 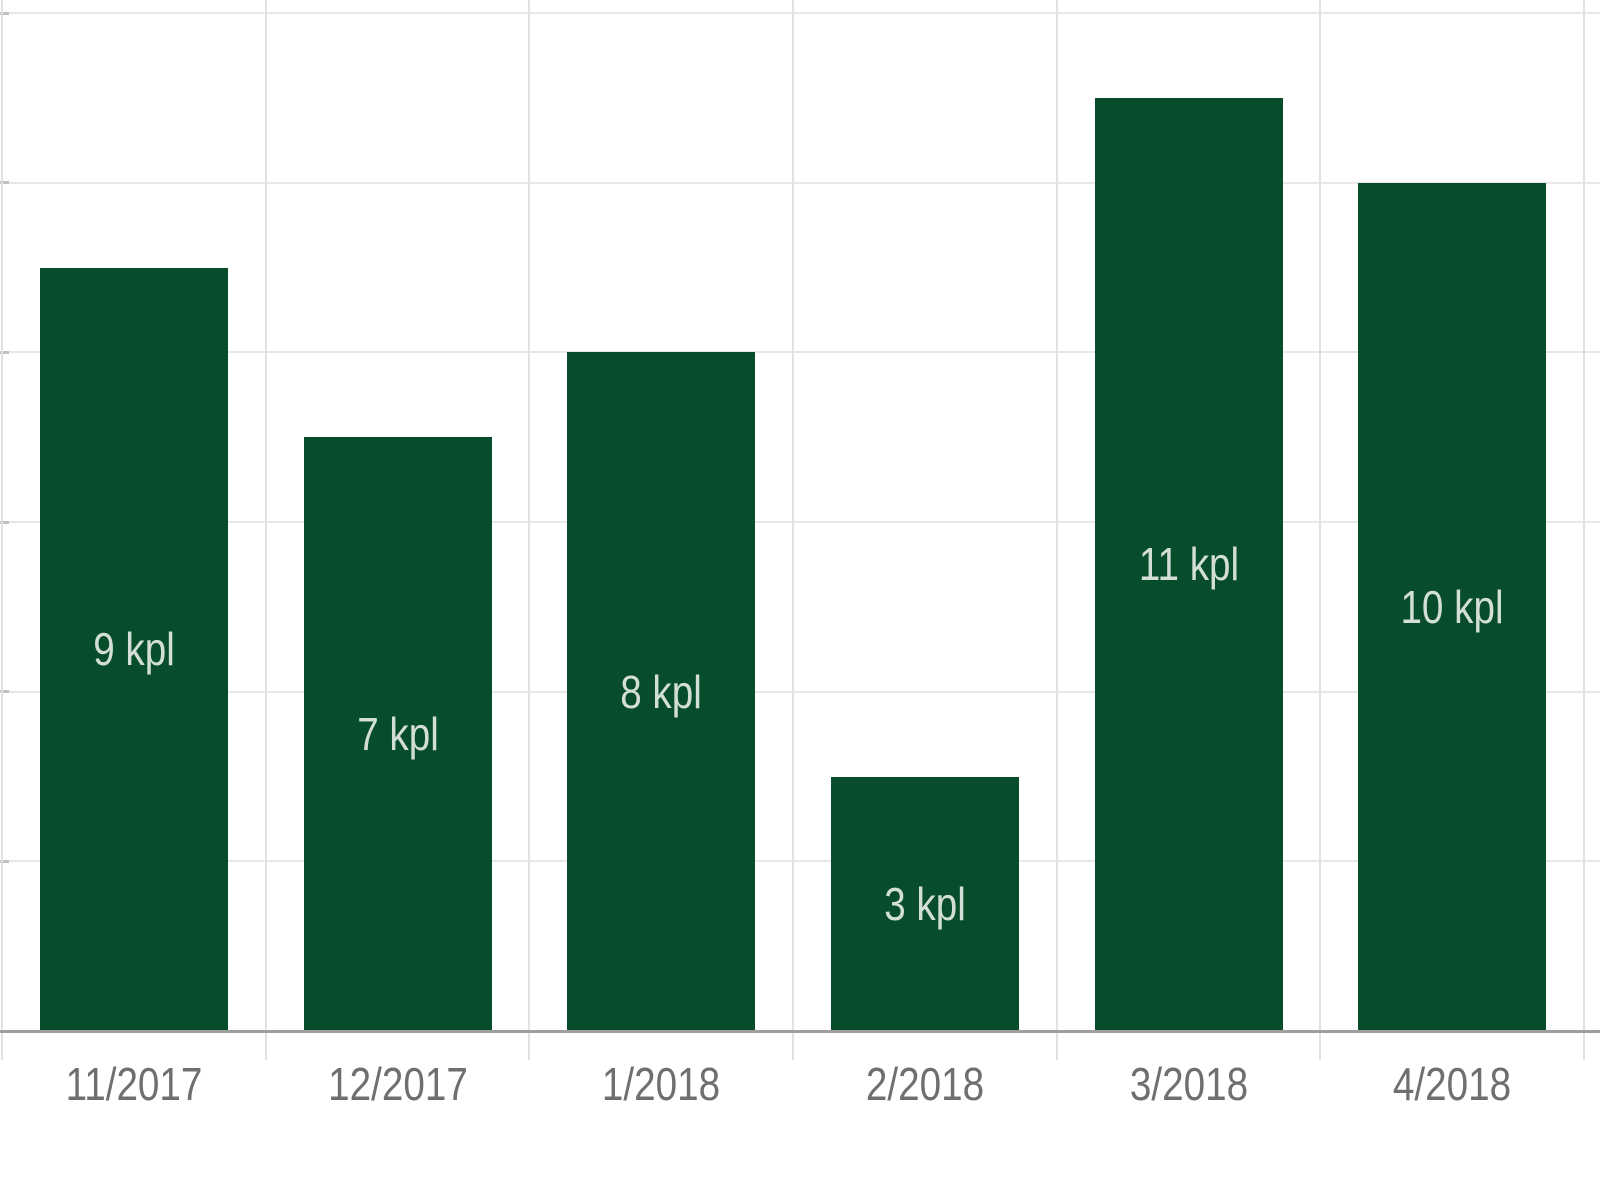 What do you see at coordinates (134, 1084) in the screenshot?
I see `x-axis-tick-label: 11/2017` at bounding box center [134, 1084].